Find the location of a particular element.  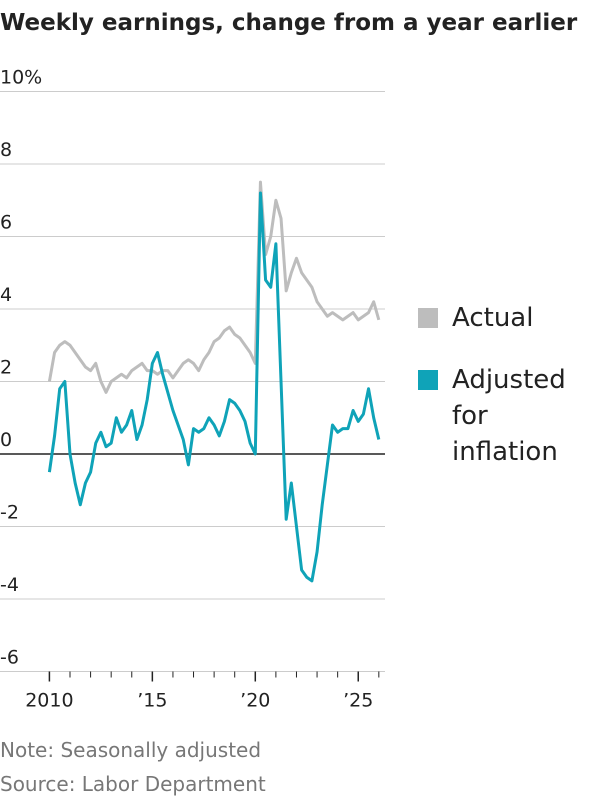

y-tick-label: 0 is located at coordinates (6, 440).